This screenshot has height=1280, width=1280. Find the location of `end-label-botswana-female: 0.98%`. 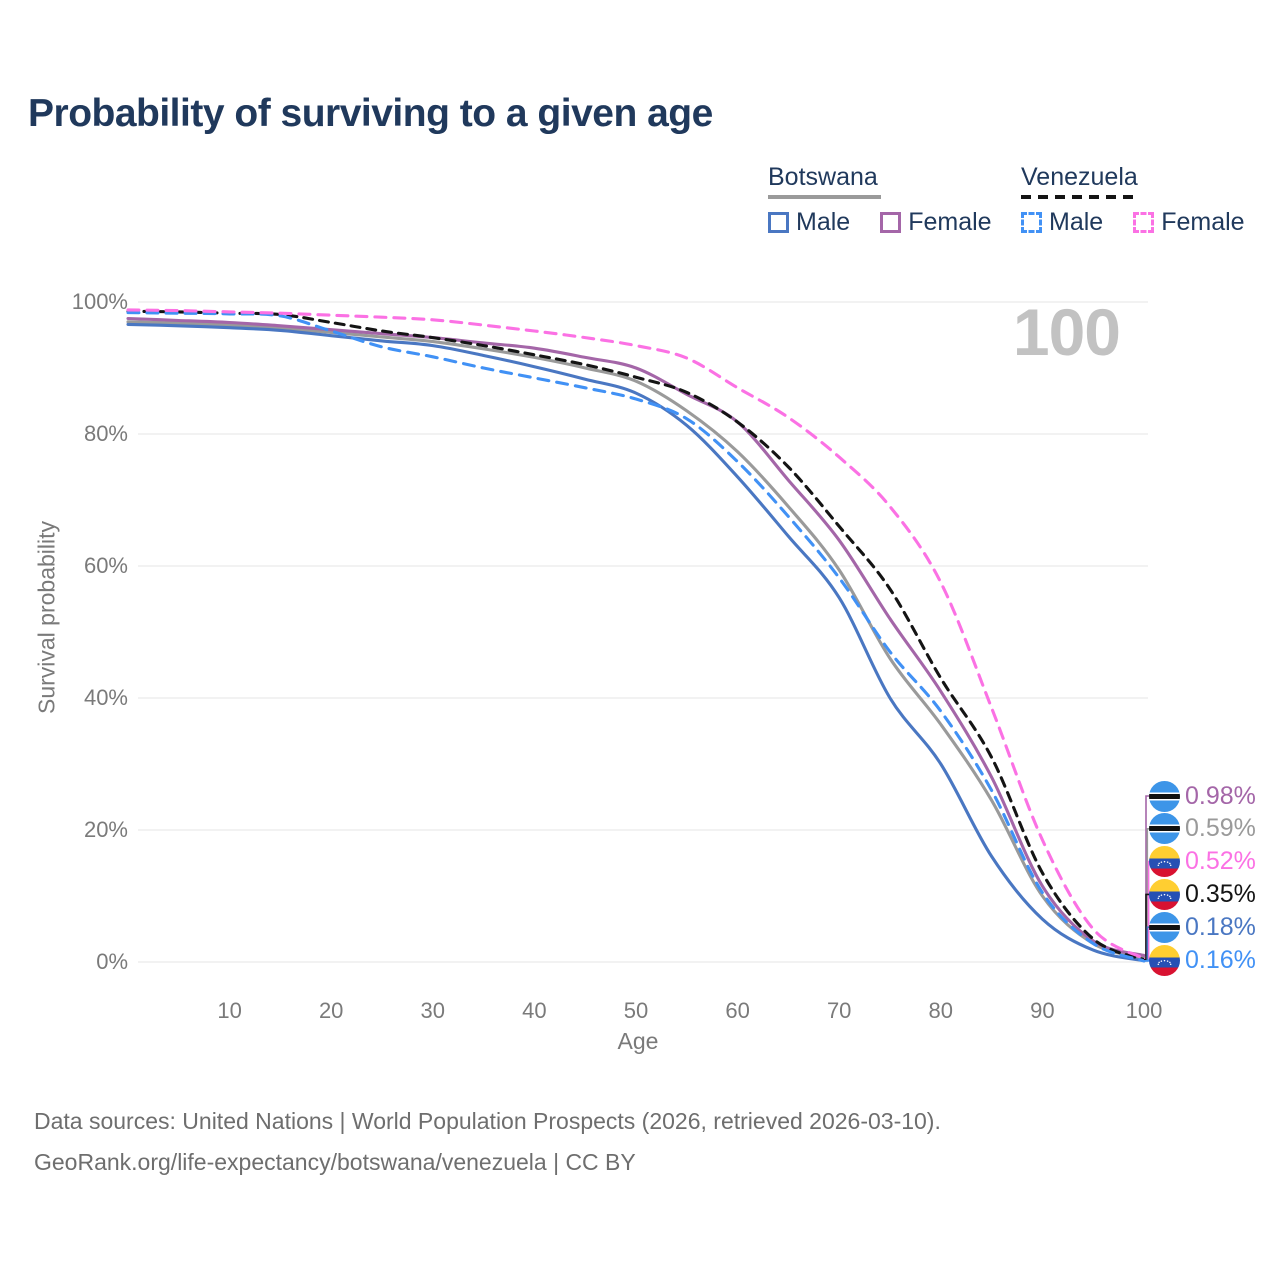

end-label-botswana-female: 0.98% is located at coordinates (1202, 796).